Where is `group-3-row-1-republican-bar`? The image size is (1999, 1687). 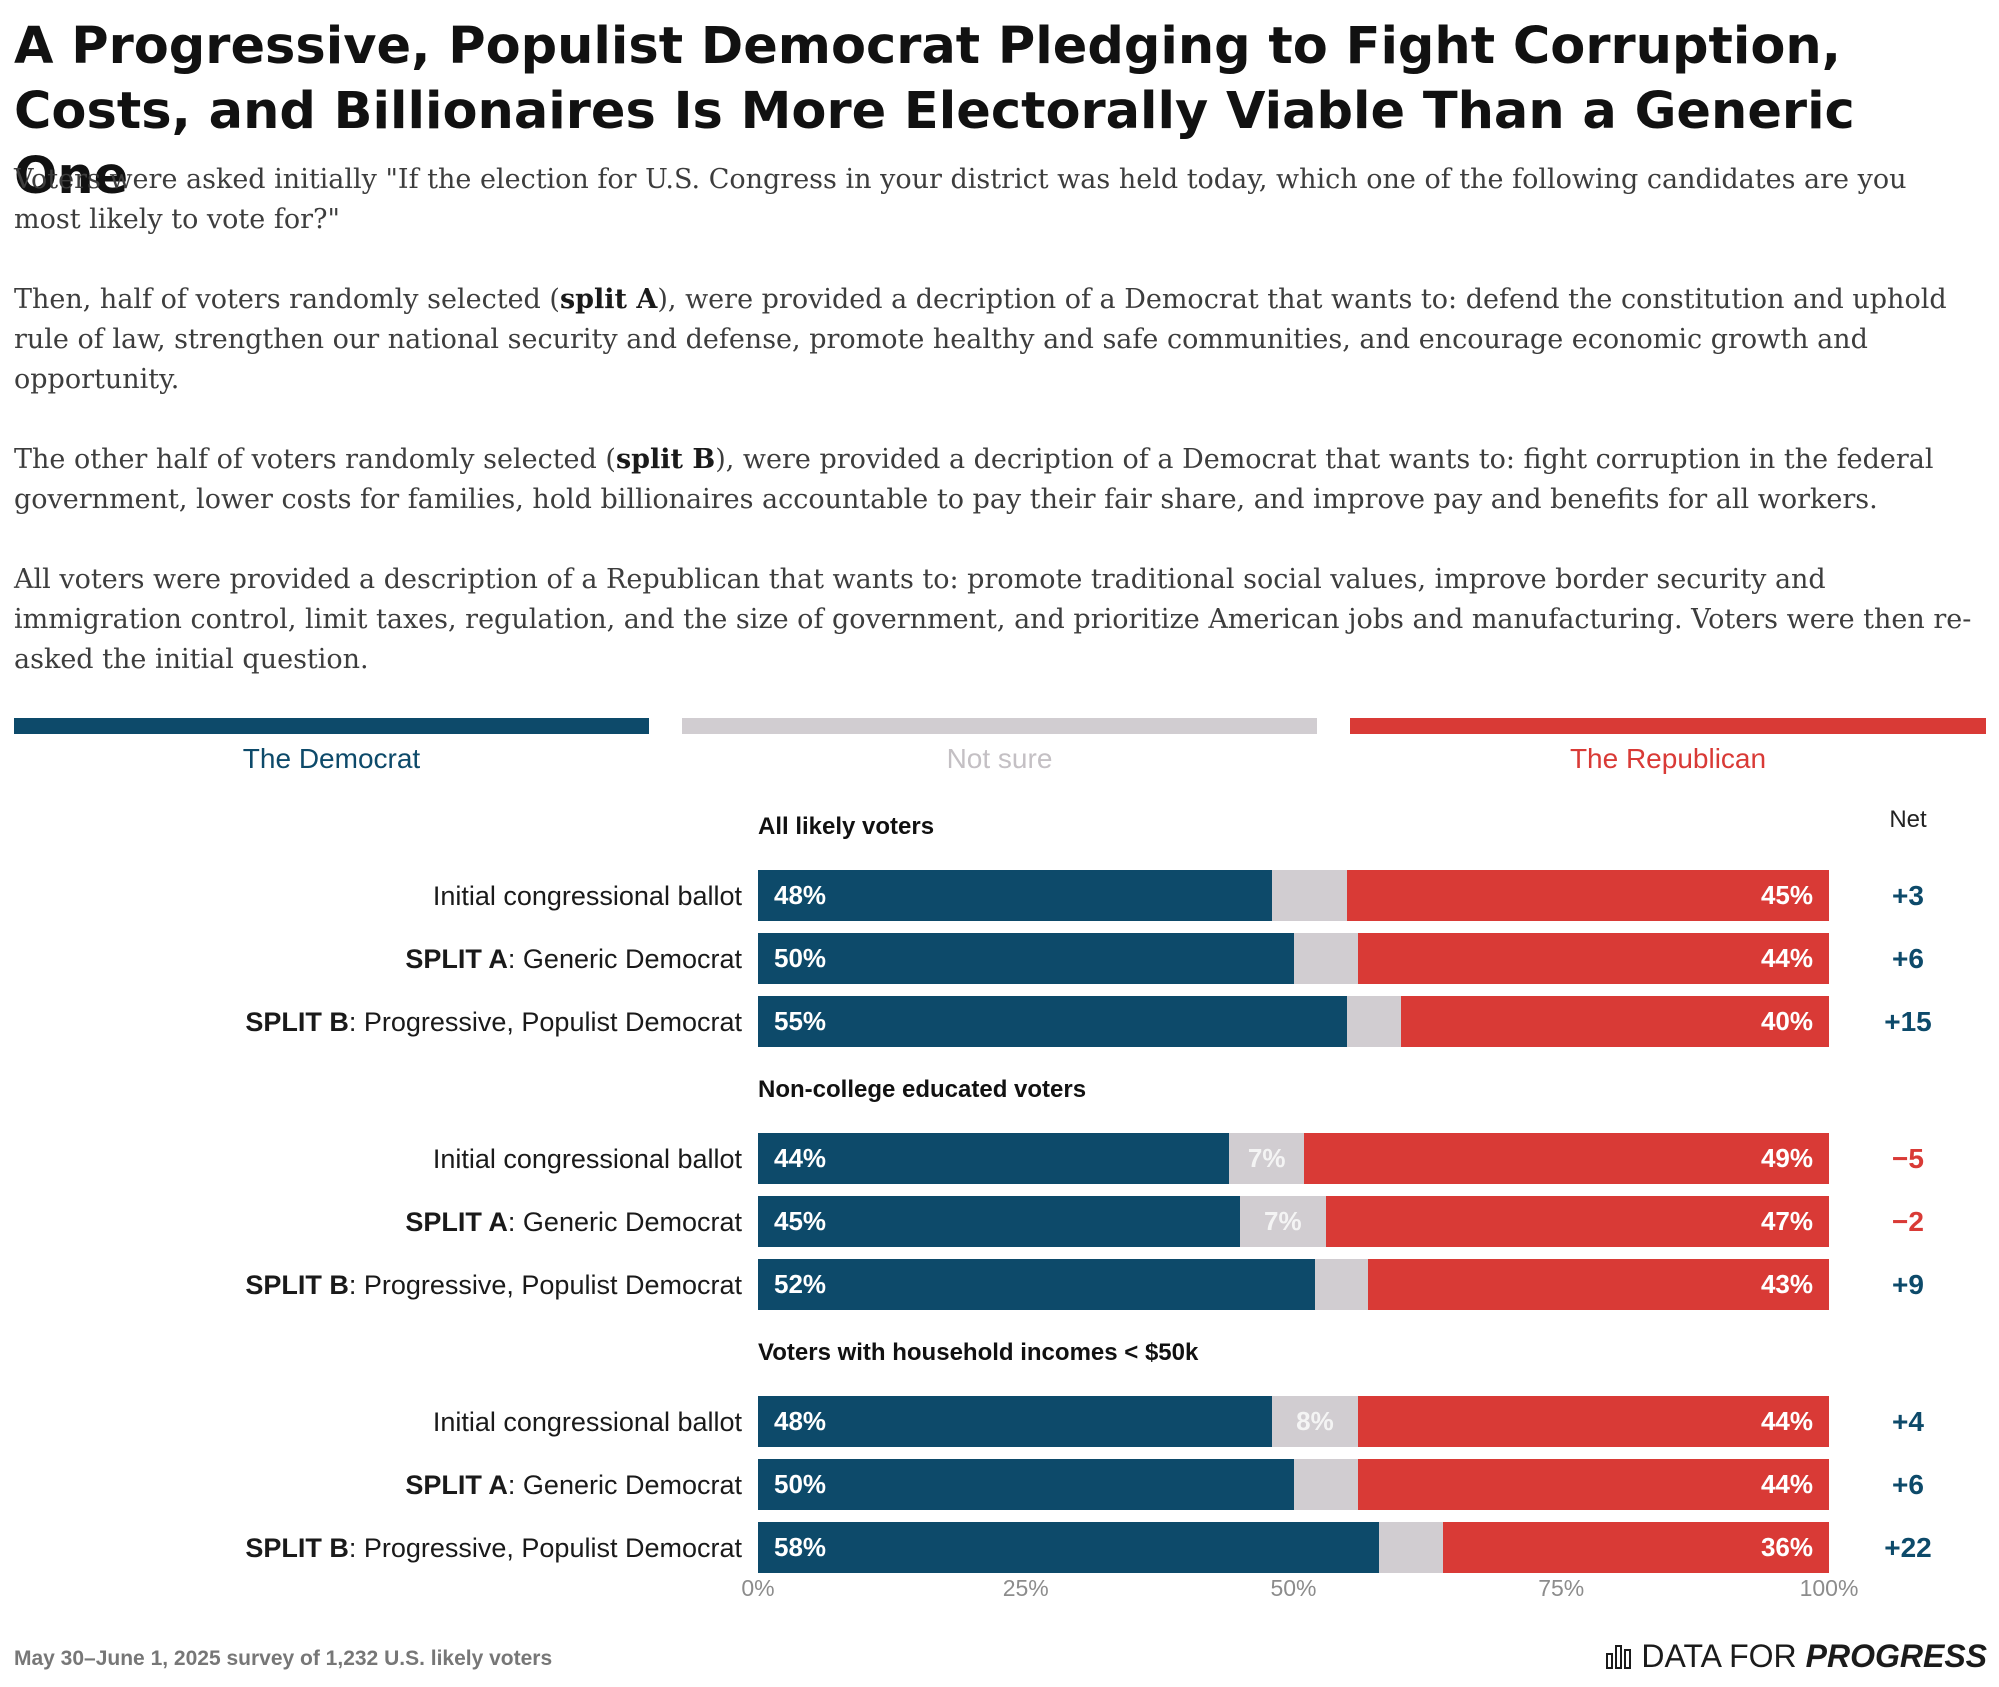
group-3-row-1-republican-bar is located at coordinates (1593, 1421).